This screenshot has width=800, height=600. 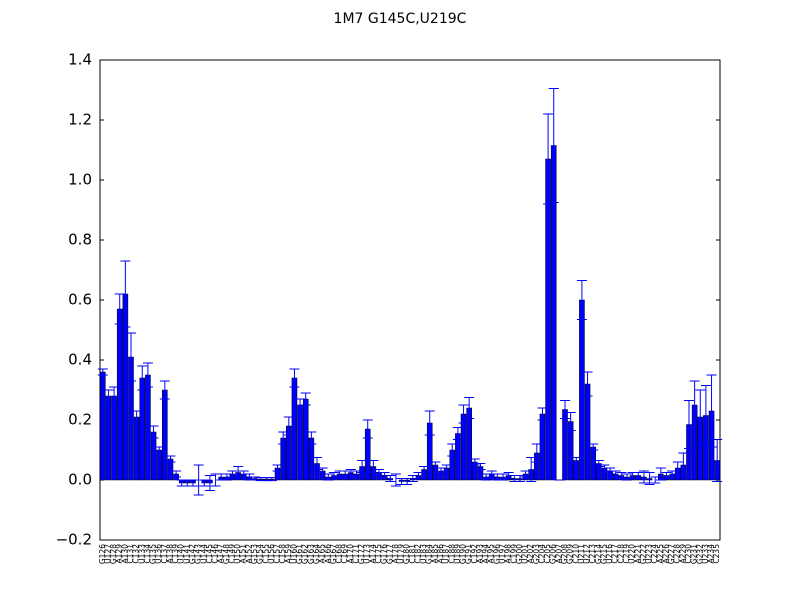 I want to click on x-tick-label: G196, so click(x=496, y=554).